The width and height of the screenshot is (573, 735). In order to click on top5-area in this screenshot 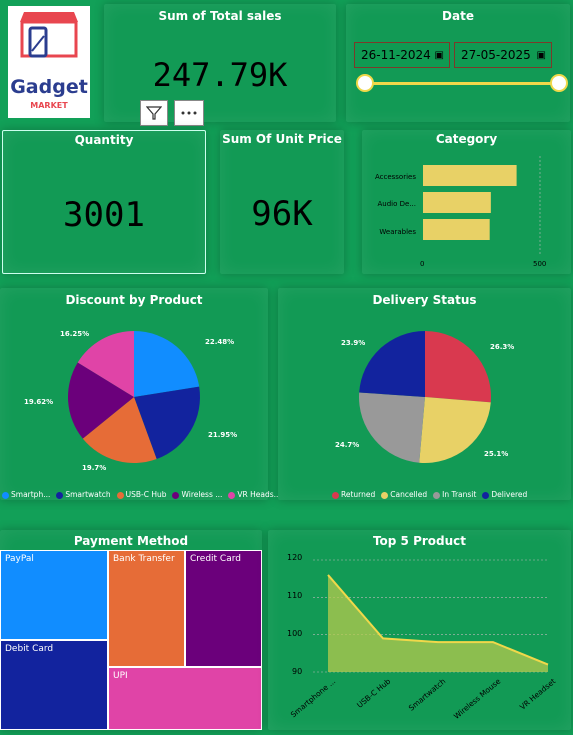, I will do `click(438, 623)`.